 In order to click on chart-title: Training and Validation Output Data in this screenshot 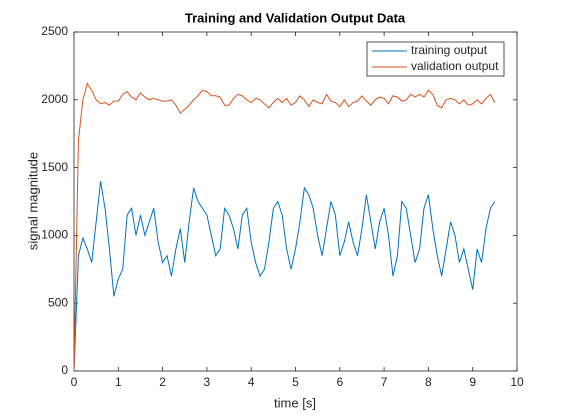, I will do `click(295, 17)`.